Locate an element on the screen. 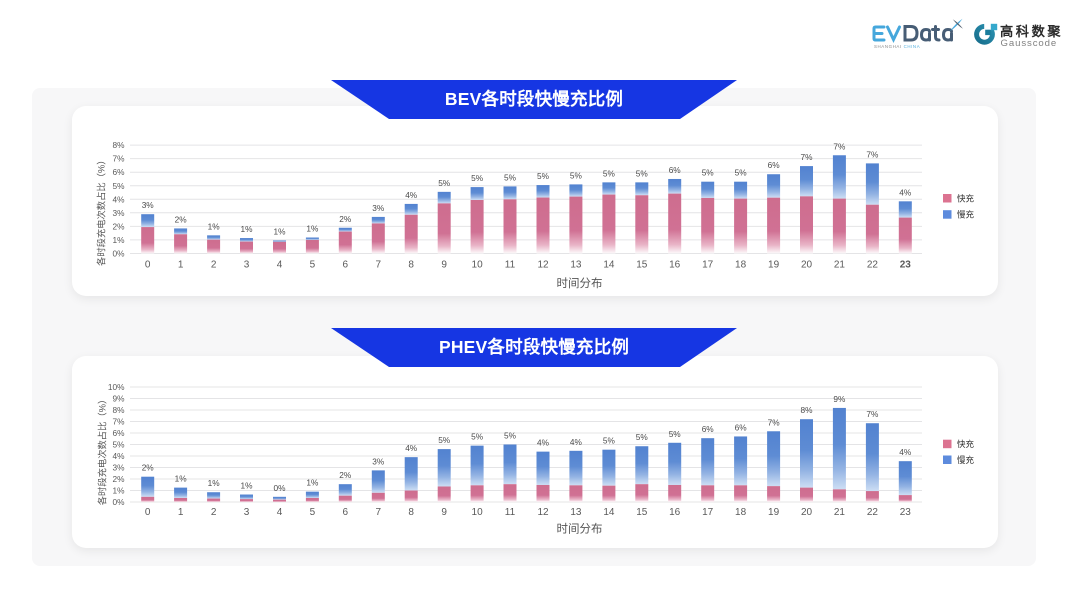 The width and height of the screenshot is (1080, 608). svg-text: 17 is located at coordinates (708, 265).